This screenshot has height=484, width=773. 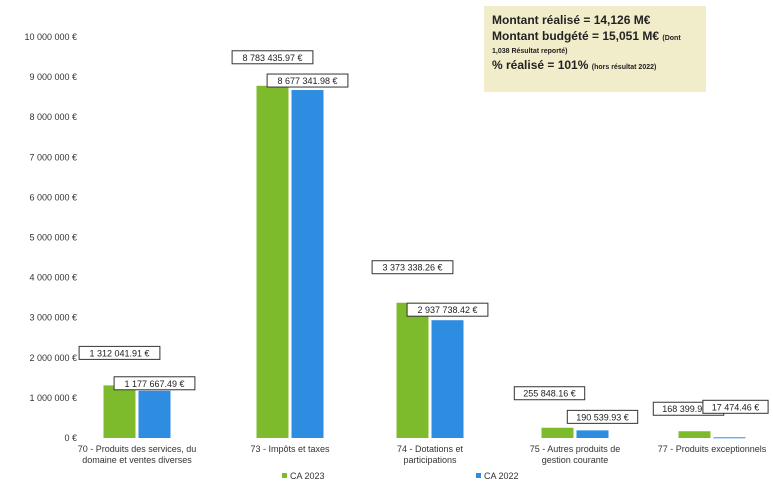 I want to click on category-label: 73 - Impôts et taxes, so click(x=290, y=449).